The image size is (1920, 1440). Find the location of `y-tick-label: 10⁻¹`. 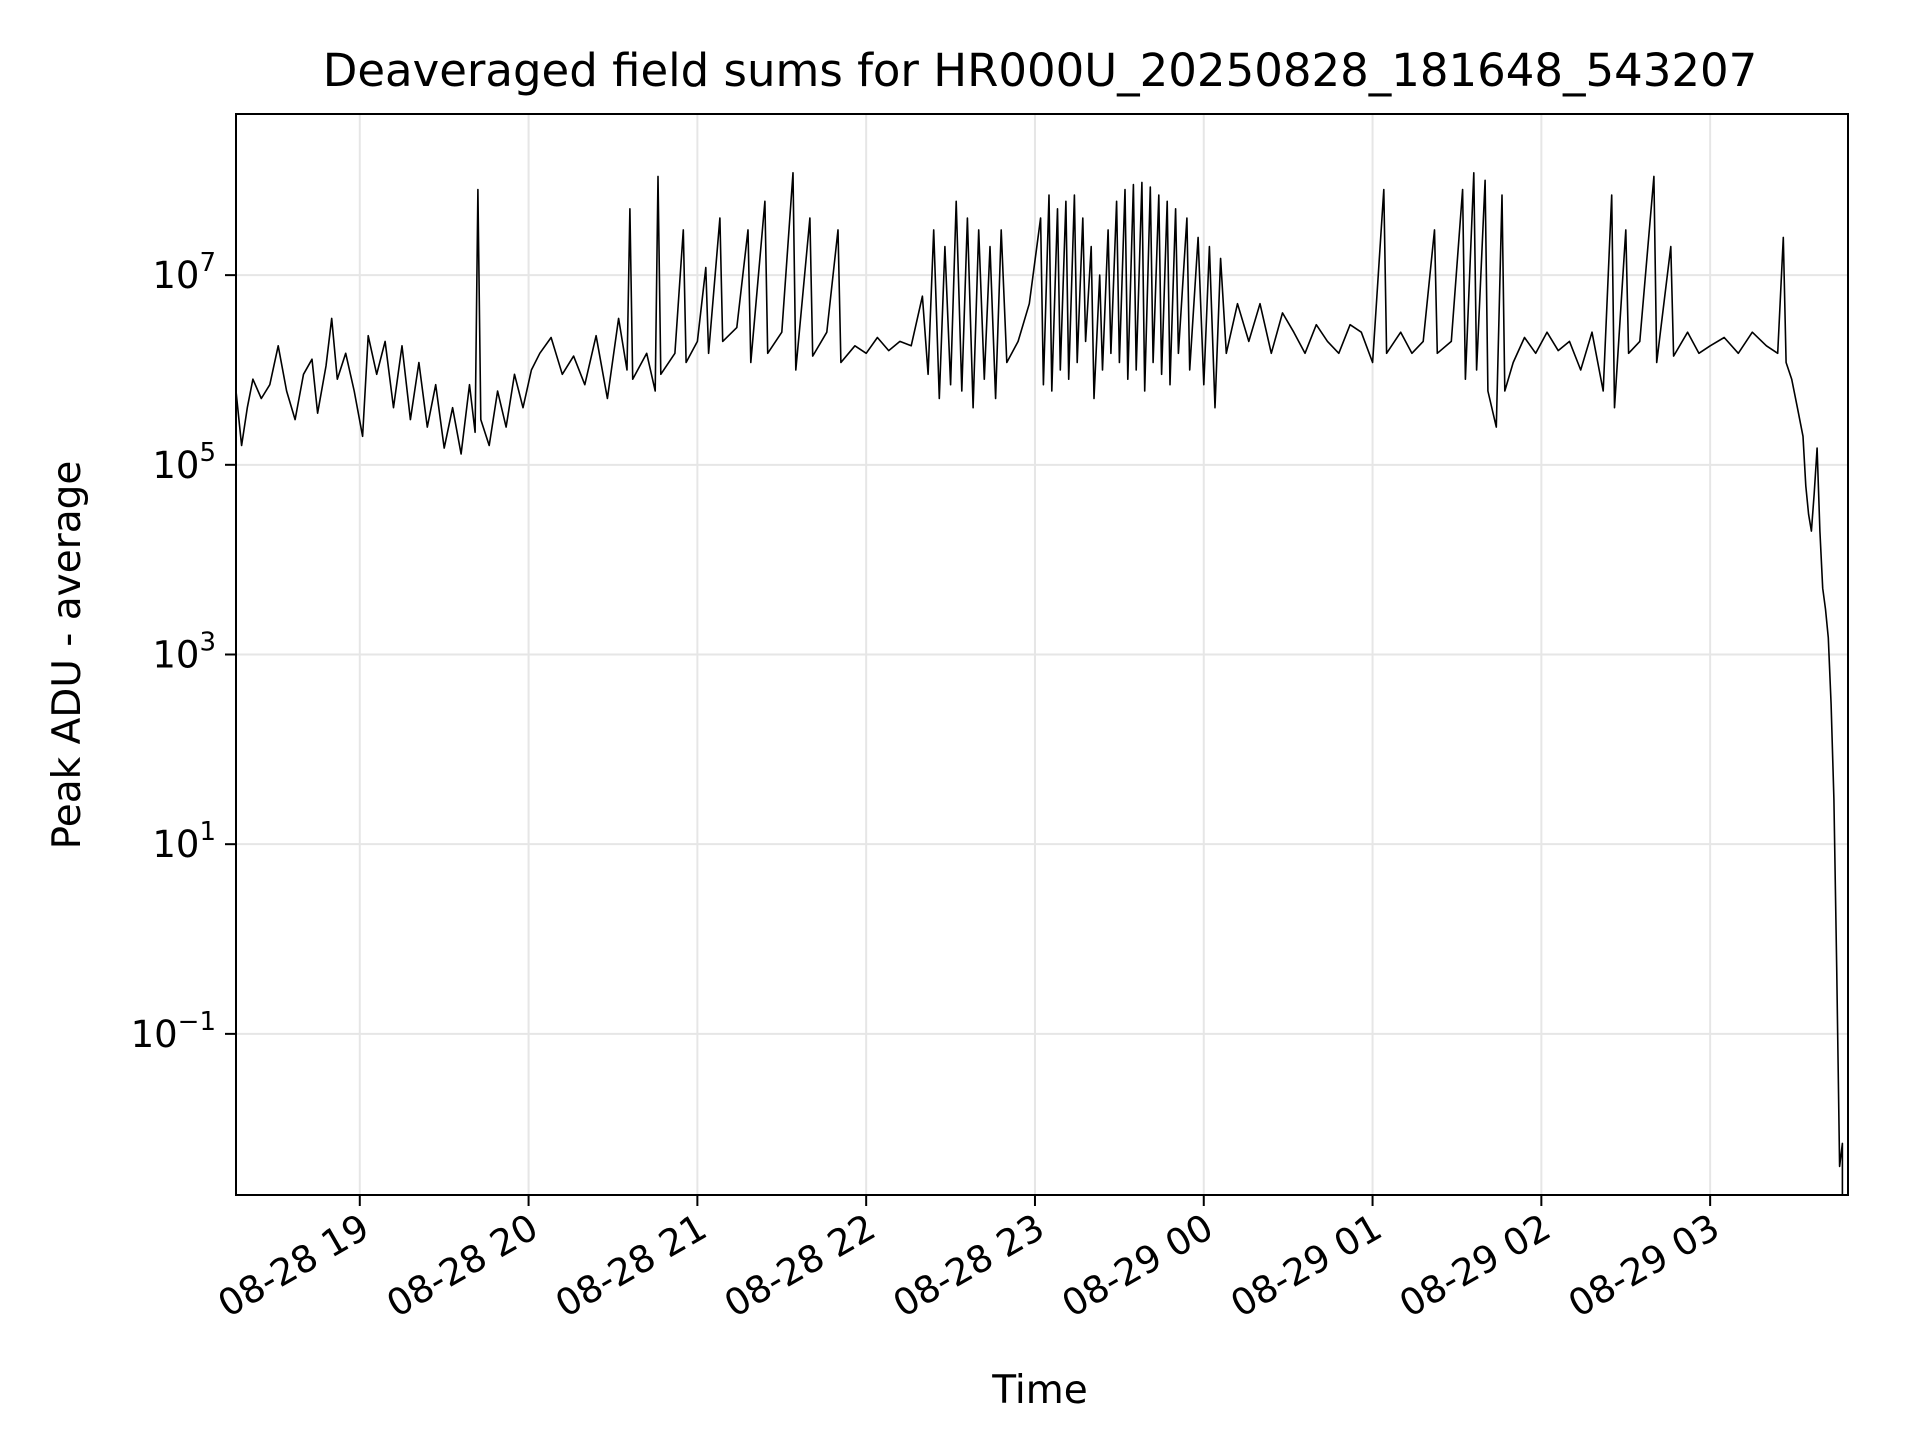

y-tick-label: 10⁻¹ is located at coordinates (173, 1031).